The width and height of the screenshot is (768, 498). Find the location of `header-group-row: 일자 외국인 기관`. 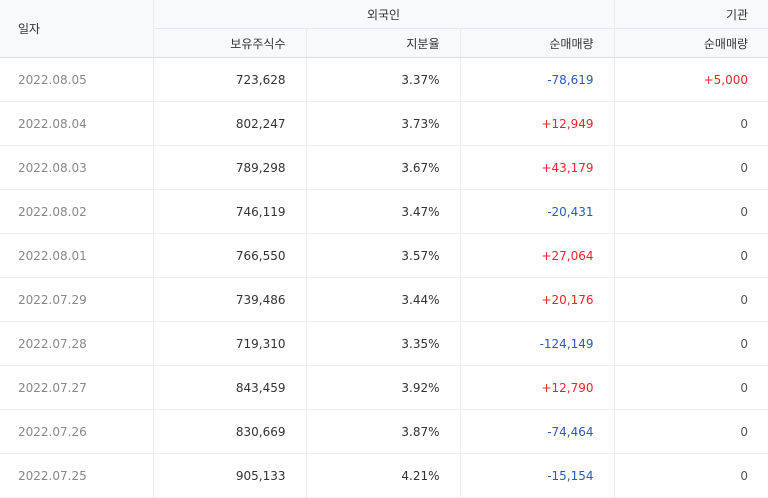

header-group-row: 일자 외국인 기관 is located at coordinates (384, 29).